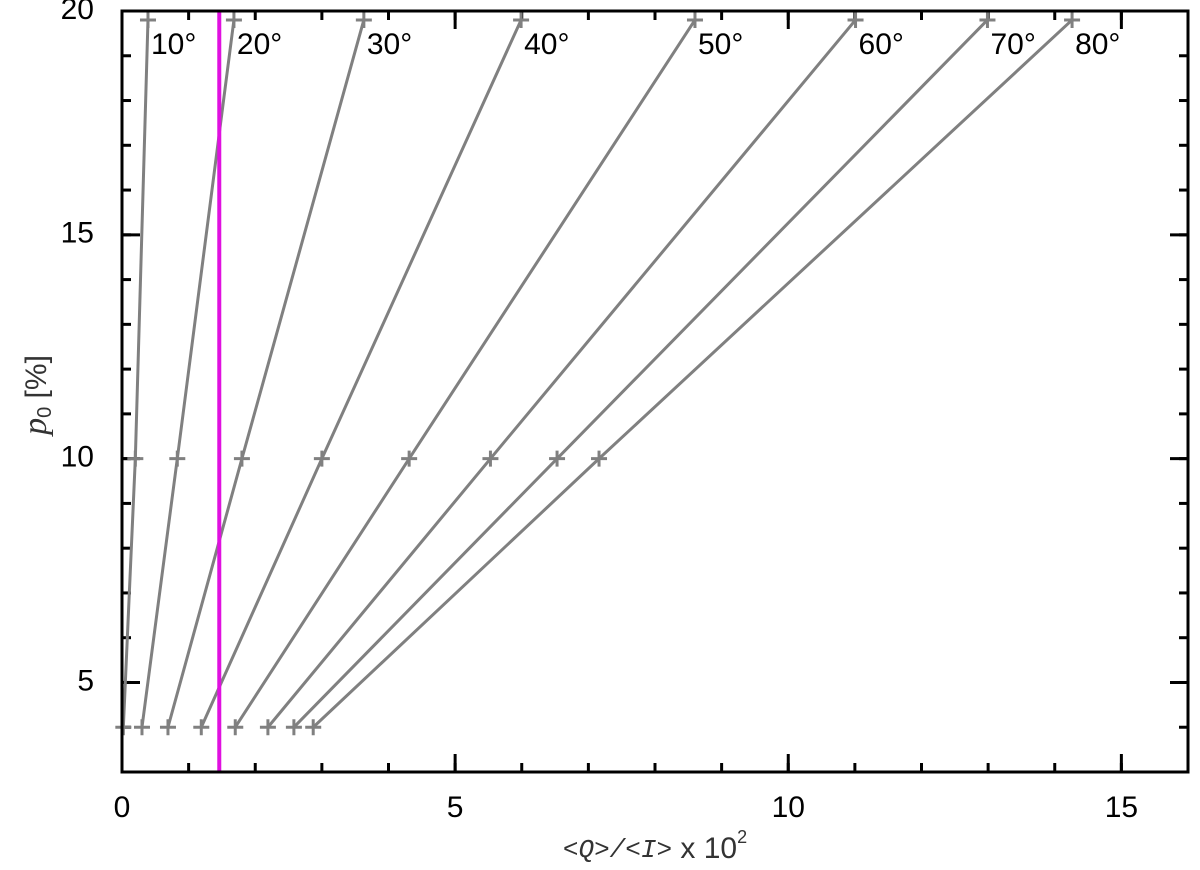 This screenshot has width=1200, height=870. I want to click on x-label-text: <Q>/<I>, so click(617, 850).